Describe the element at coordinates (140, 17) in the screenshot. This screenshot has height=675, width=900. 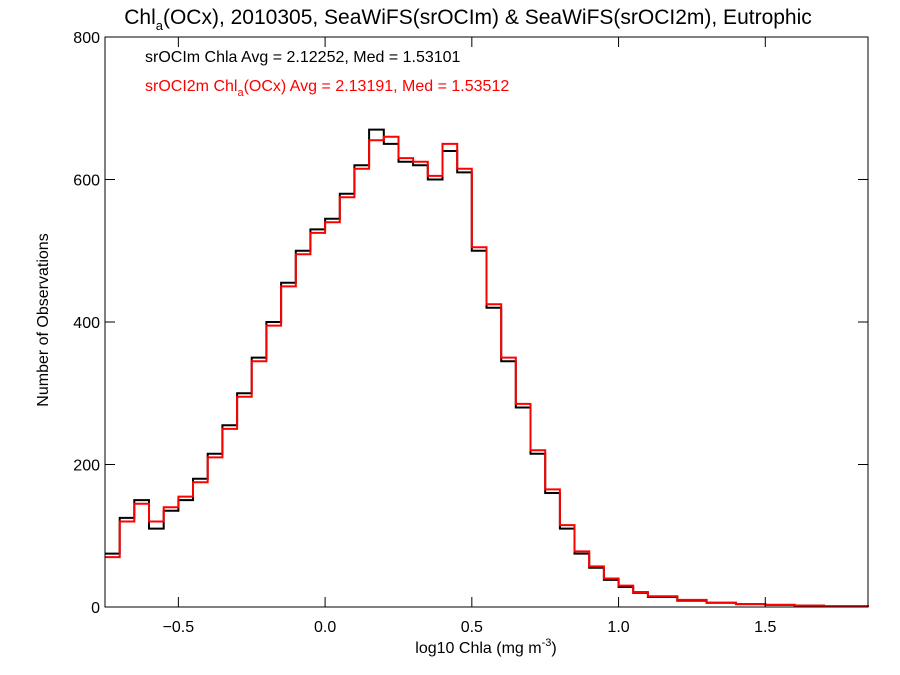
I see `chart-title-pre: Chl` at that location.